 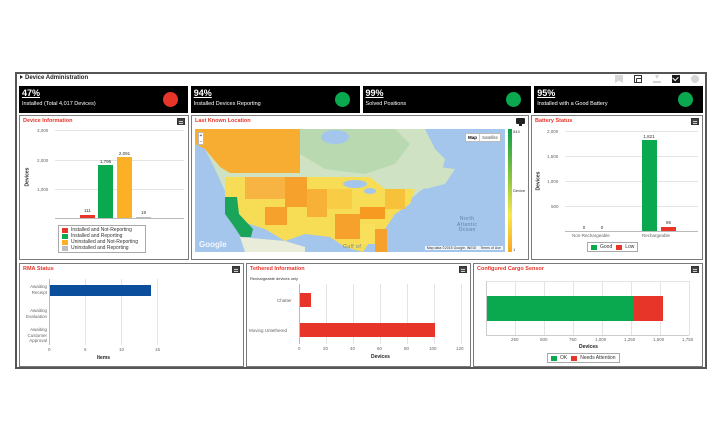 I want to click on bar-value-label: 1,796, so click(x=105, y=161).